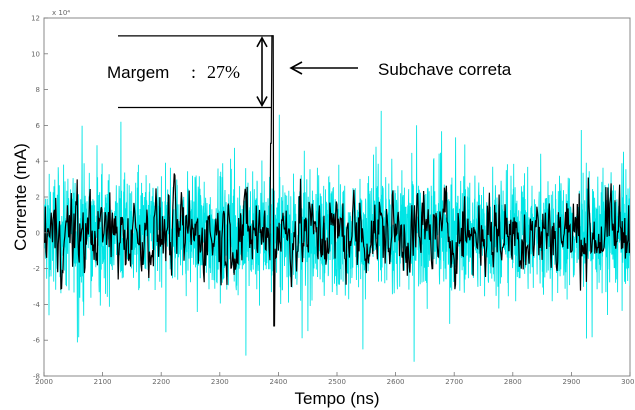 This screenshot has height=410, width=635. What do you see at coordinates (161, 382) in the screenshot?
I see `x-tick-label: 2200` at bounding box center [161, 382].